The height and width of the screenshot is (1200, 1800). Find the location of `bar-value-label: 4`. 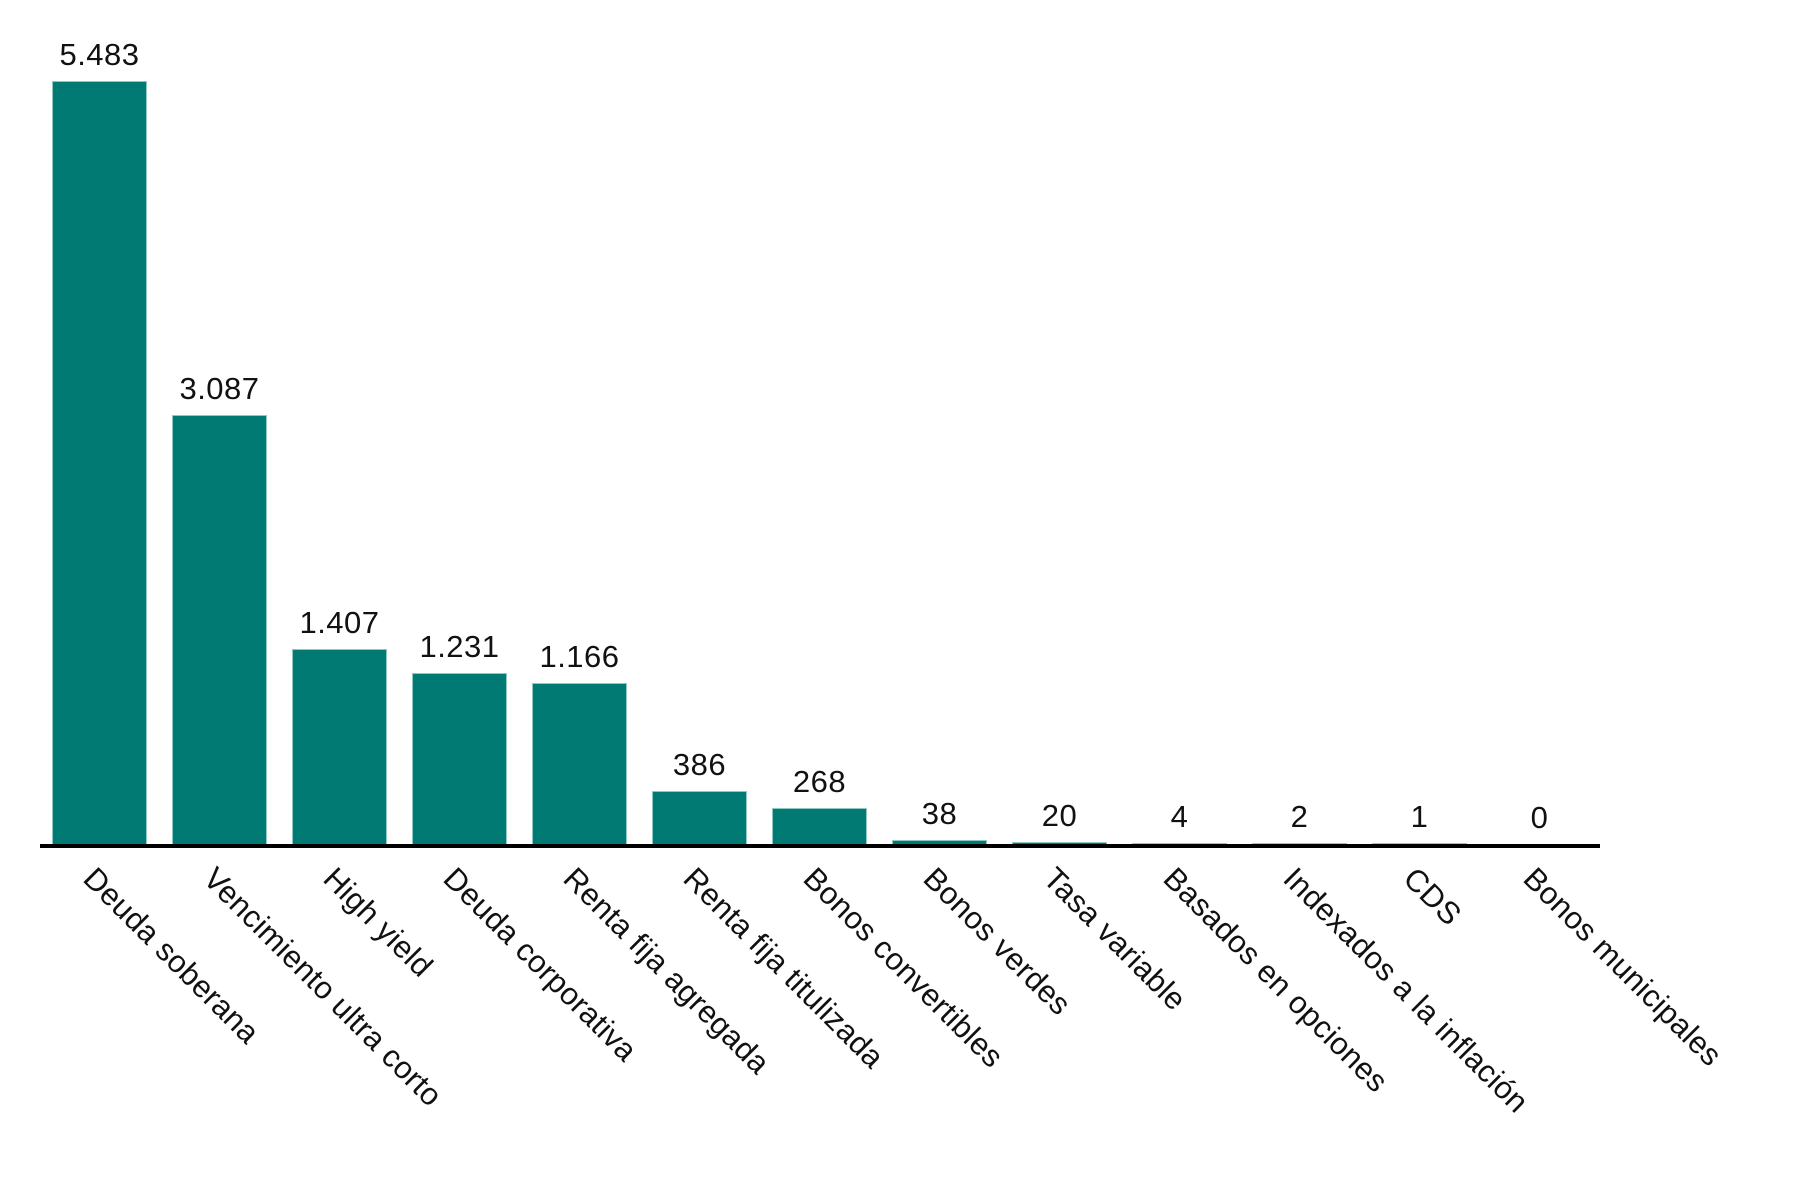

bar-value-label: 4 is located at coordinates (1179, 816).